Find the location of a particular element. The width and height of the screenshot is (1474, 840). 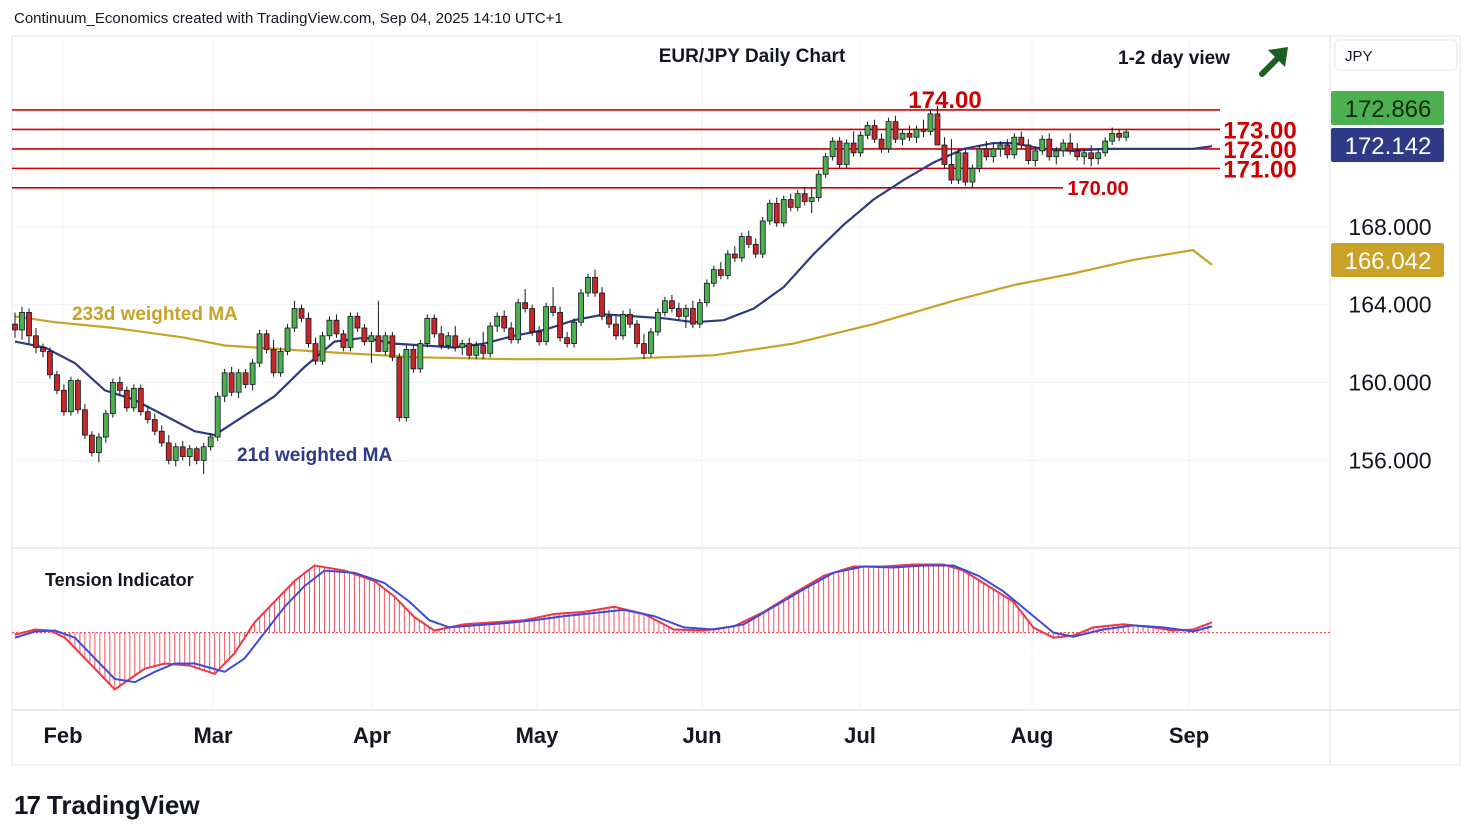

currency-text: JPY is located at coordinates (1359, 56).